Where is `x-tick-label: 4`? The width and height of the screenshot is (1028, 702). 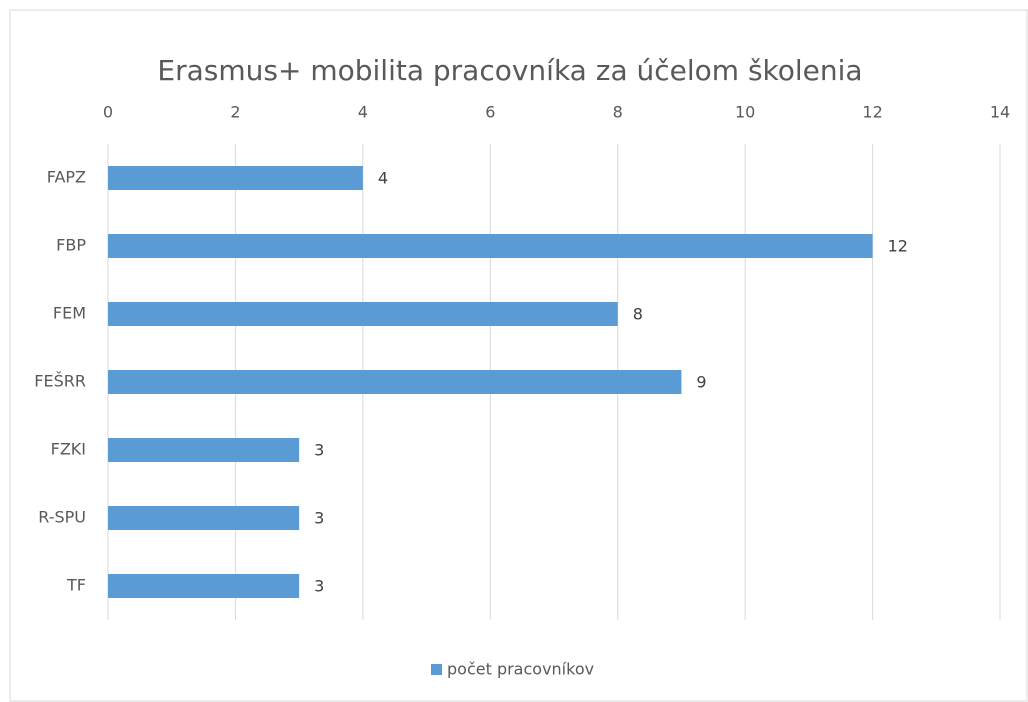
x-tick-label: 4 is located at coordinates (363, 112).